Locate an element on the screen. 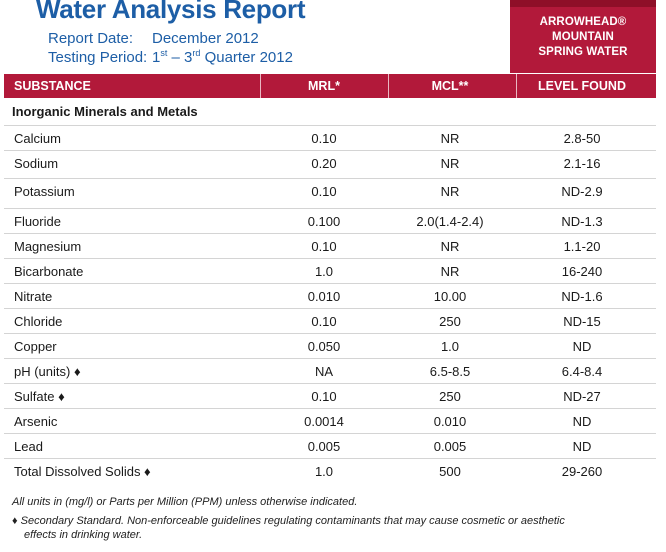  level-found-cell: 1.1-20 is located at coordinates (582, 246).